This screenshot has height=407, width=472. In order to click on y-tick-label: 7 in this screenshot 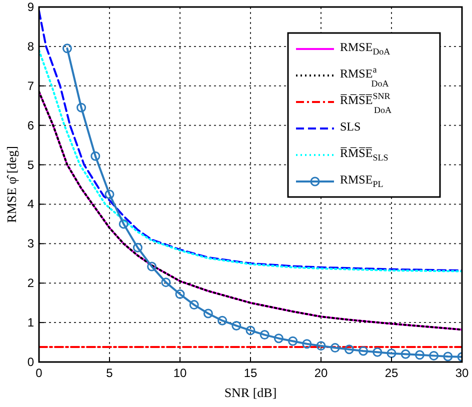, I will do `click(30, 85)`.